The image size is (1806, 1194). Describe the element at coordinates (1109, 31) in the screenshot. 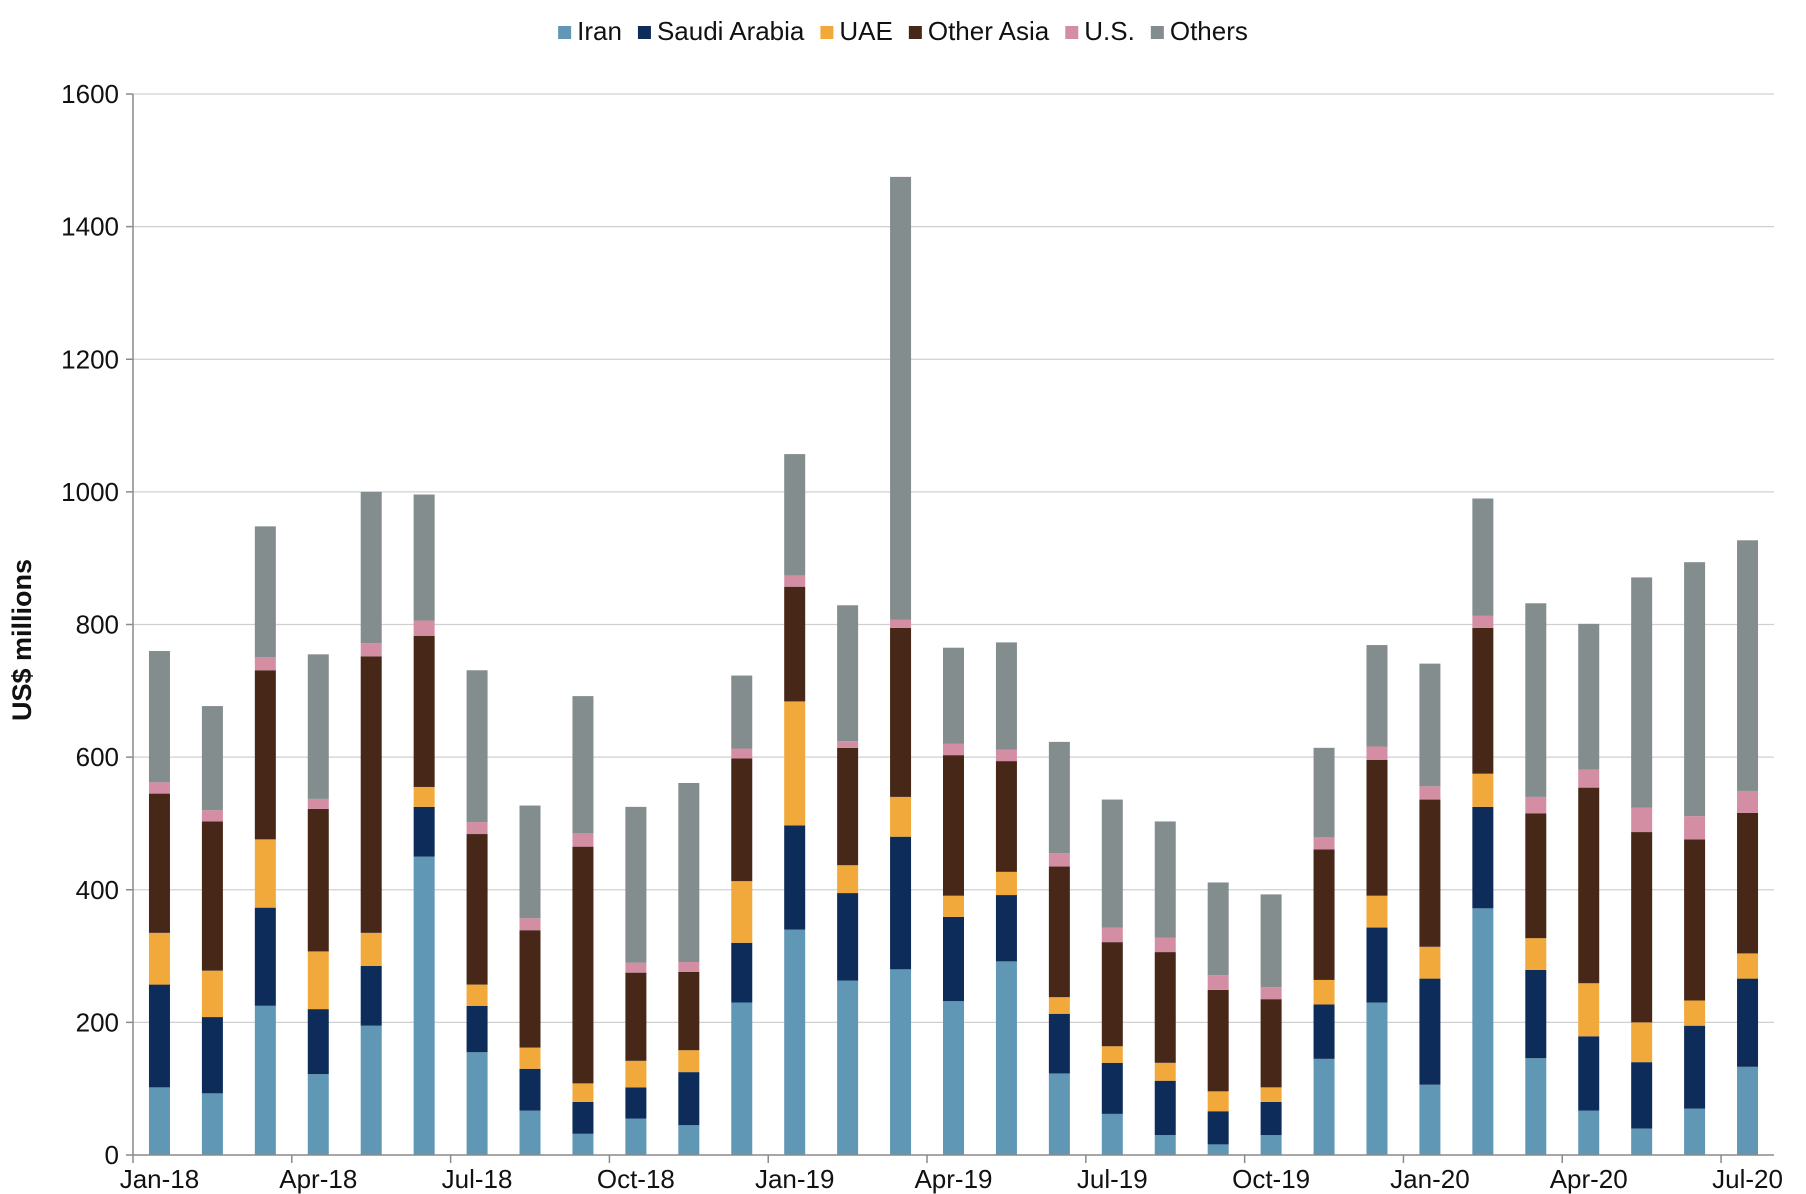

I see `legend-label: U.S.` at that location.